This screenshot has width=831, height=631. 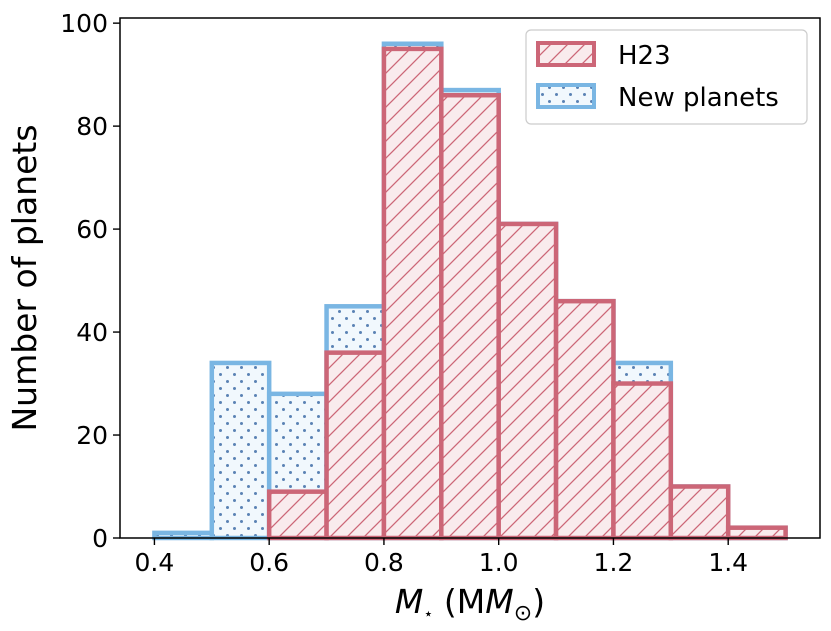 What do you see at coordinates (84, 23) in the screenshot?
I see `y-tick-label: 100` at bounding box center [84, 23].